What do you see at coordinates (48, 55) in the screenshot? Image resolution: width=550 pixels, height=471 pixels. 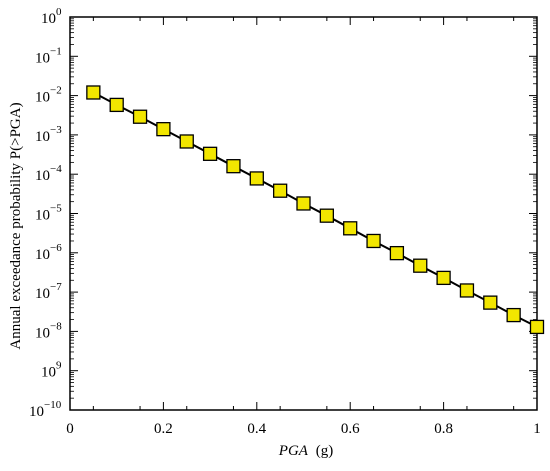 I see `y-tick-label: 10⁻¹` at bounding box center [48, 55].